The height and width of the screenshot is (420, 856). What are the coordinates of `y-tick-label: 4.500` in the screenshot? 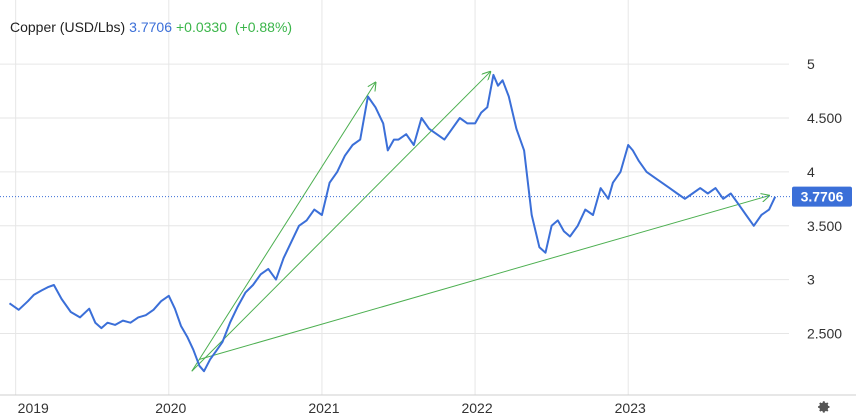 It's located at (824, 118).